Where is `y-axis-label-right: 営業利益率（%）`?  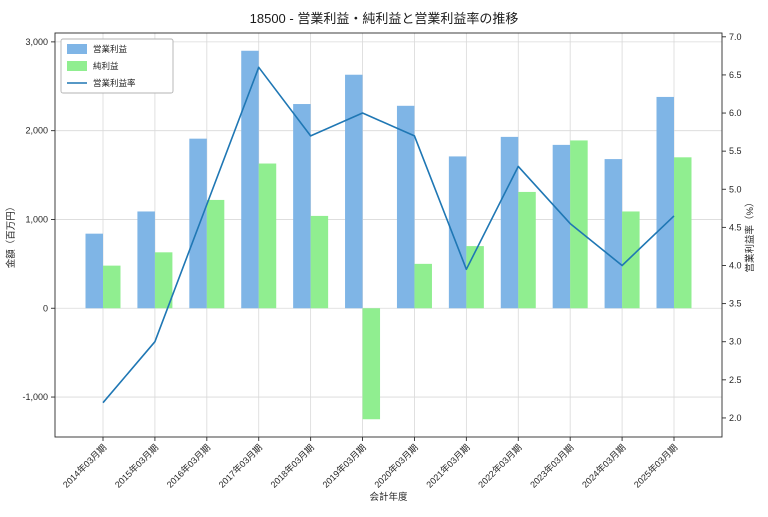 y-axis-label-right: 営業利益率（%） is located at coordinates (750, 235).